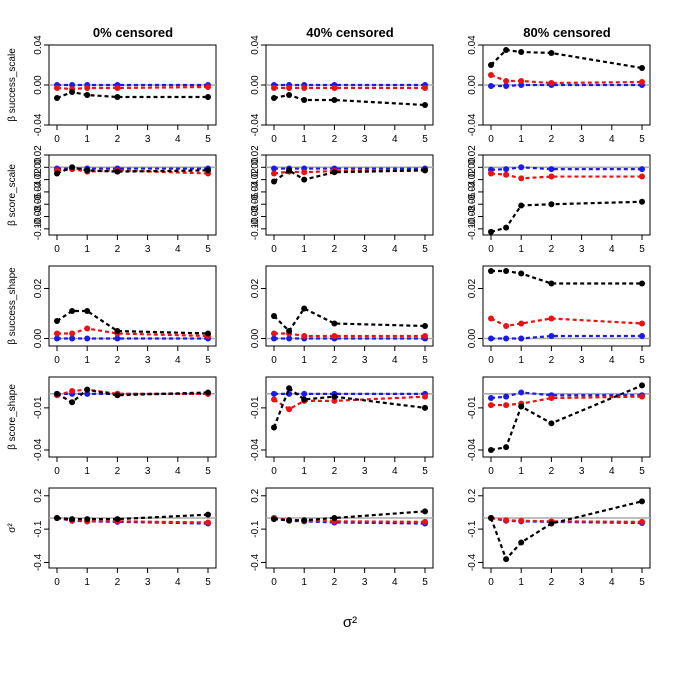 This screenshot has width=700, height=700. I want to click on y-axis: 0.020.00-0.02-0.04-0.06-0.08-0.10, so click(475, 192).